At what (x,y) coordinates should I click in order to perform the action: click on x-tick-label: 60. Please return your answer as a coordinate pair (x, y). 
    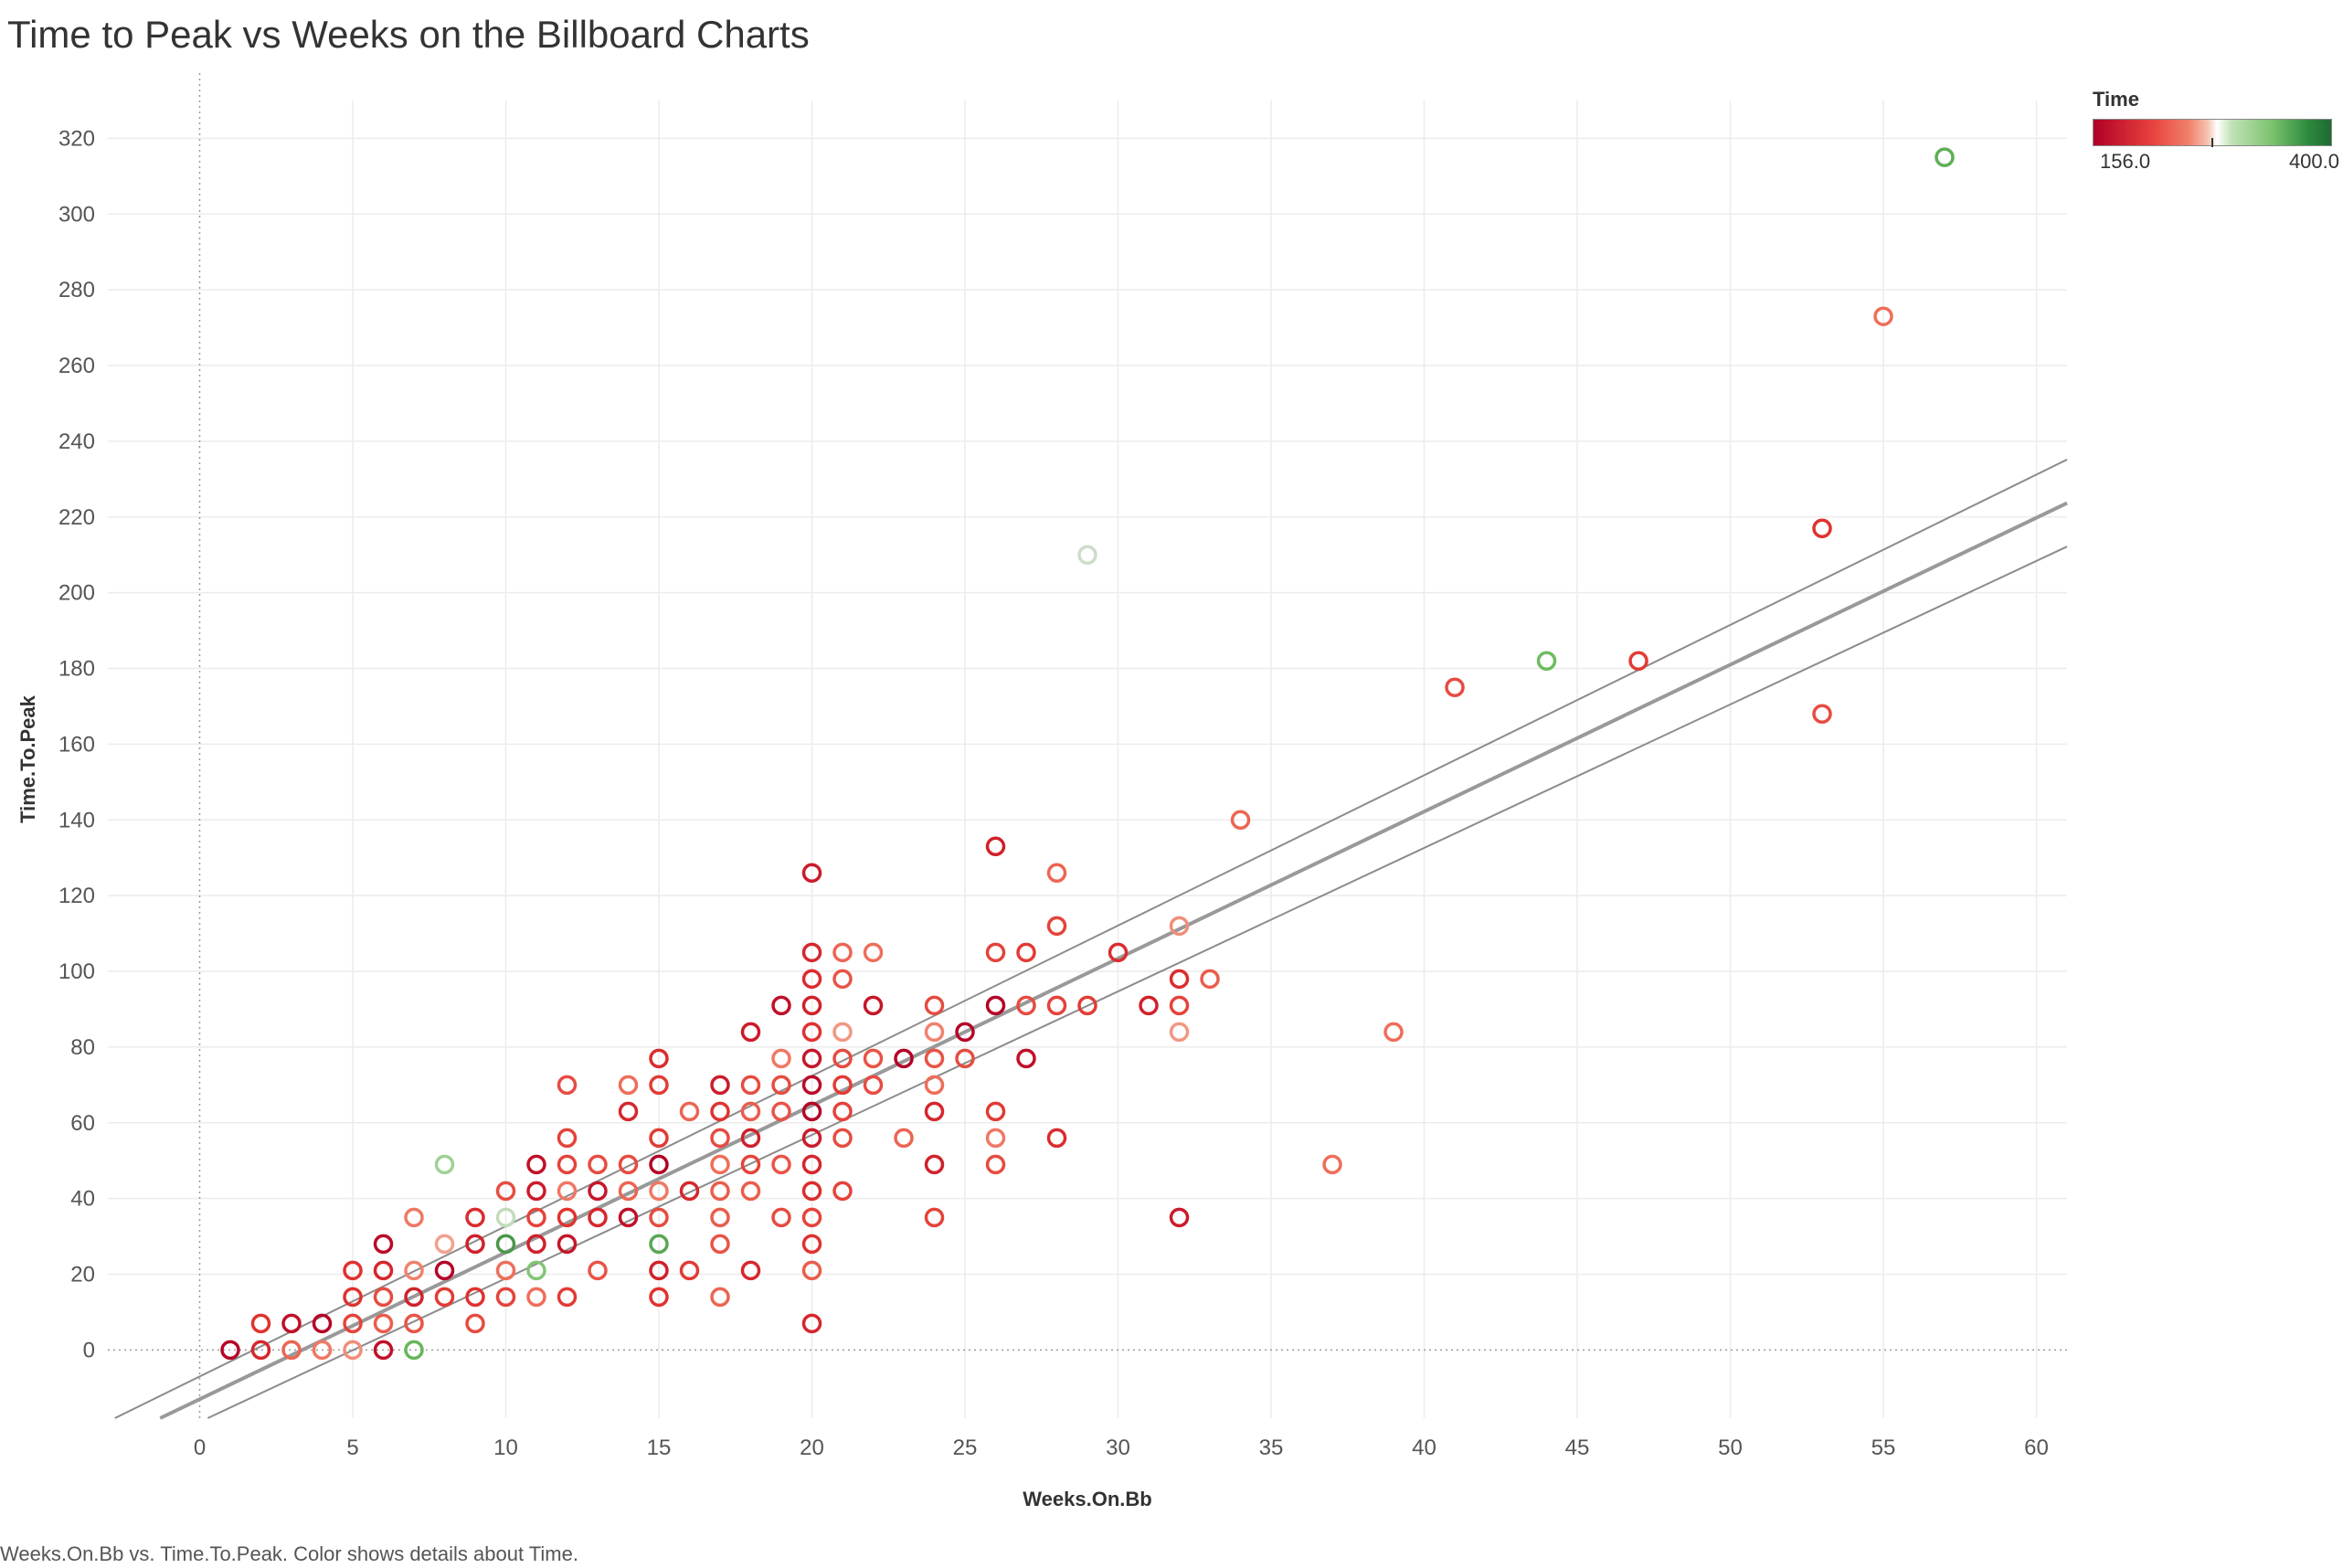
    Looking at the image, I should click on (2036, 1448).